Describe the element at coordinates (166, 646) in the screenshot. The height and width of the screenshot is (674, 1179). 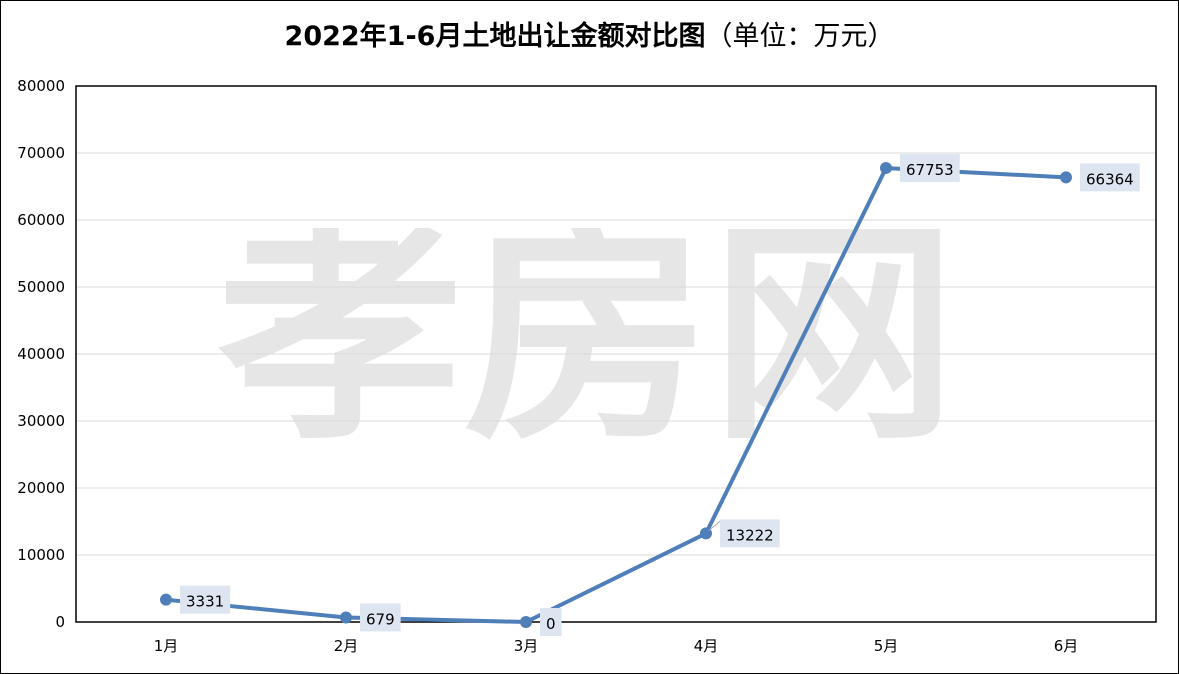
I see `x-tick-label: 1月` at that location.